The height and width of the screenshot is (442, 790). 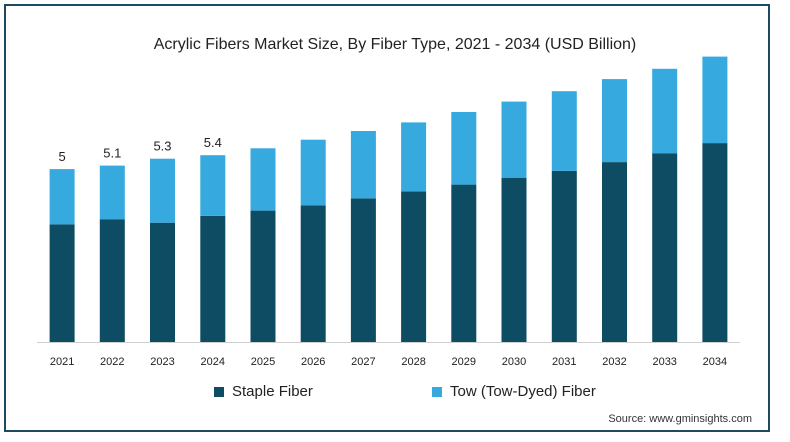 What do you see at coordinates (614, 362) in the screenshot?
I see `x-tick-label-2032: 2032` at bounding box center [614, 362].